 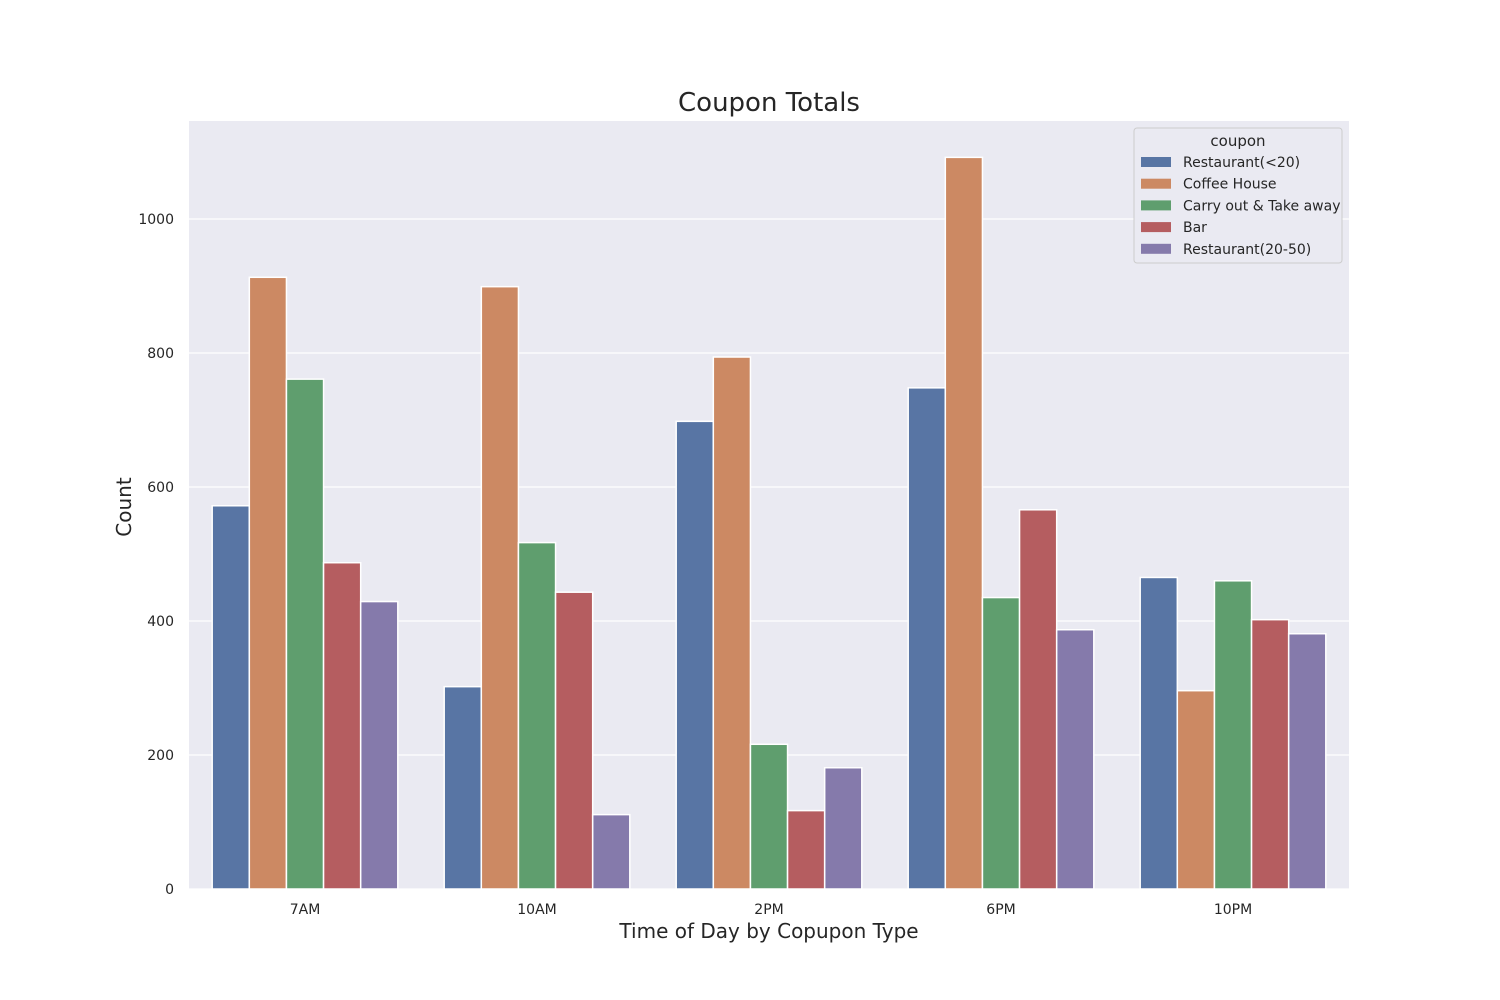 I want to click on legend-title: coupon, so click(x=1237, y=141).